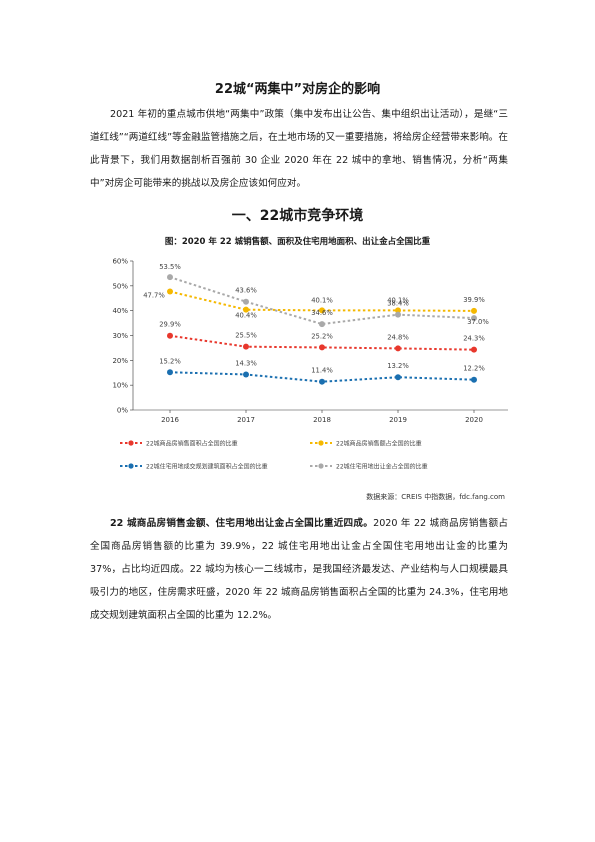  I want to click on data-label: 38.4%, so click(398, 304).